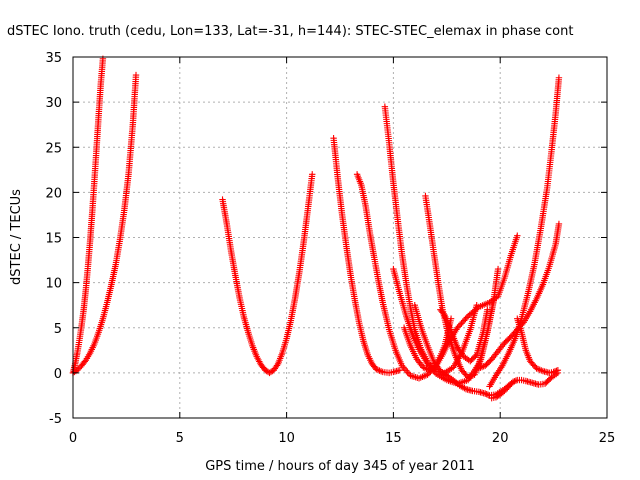 This screenshot has height=480, width=640. Describe the element at coordinates (73, 438) in the screenshot. I see `x-tick-label: 0` at that location.